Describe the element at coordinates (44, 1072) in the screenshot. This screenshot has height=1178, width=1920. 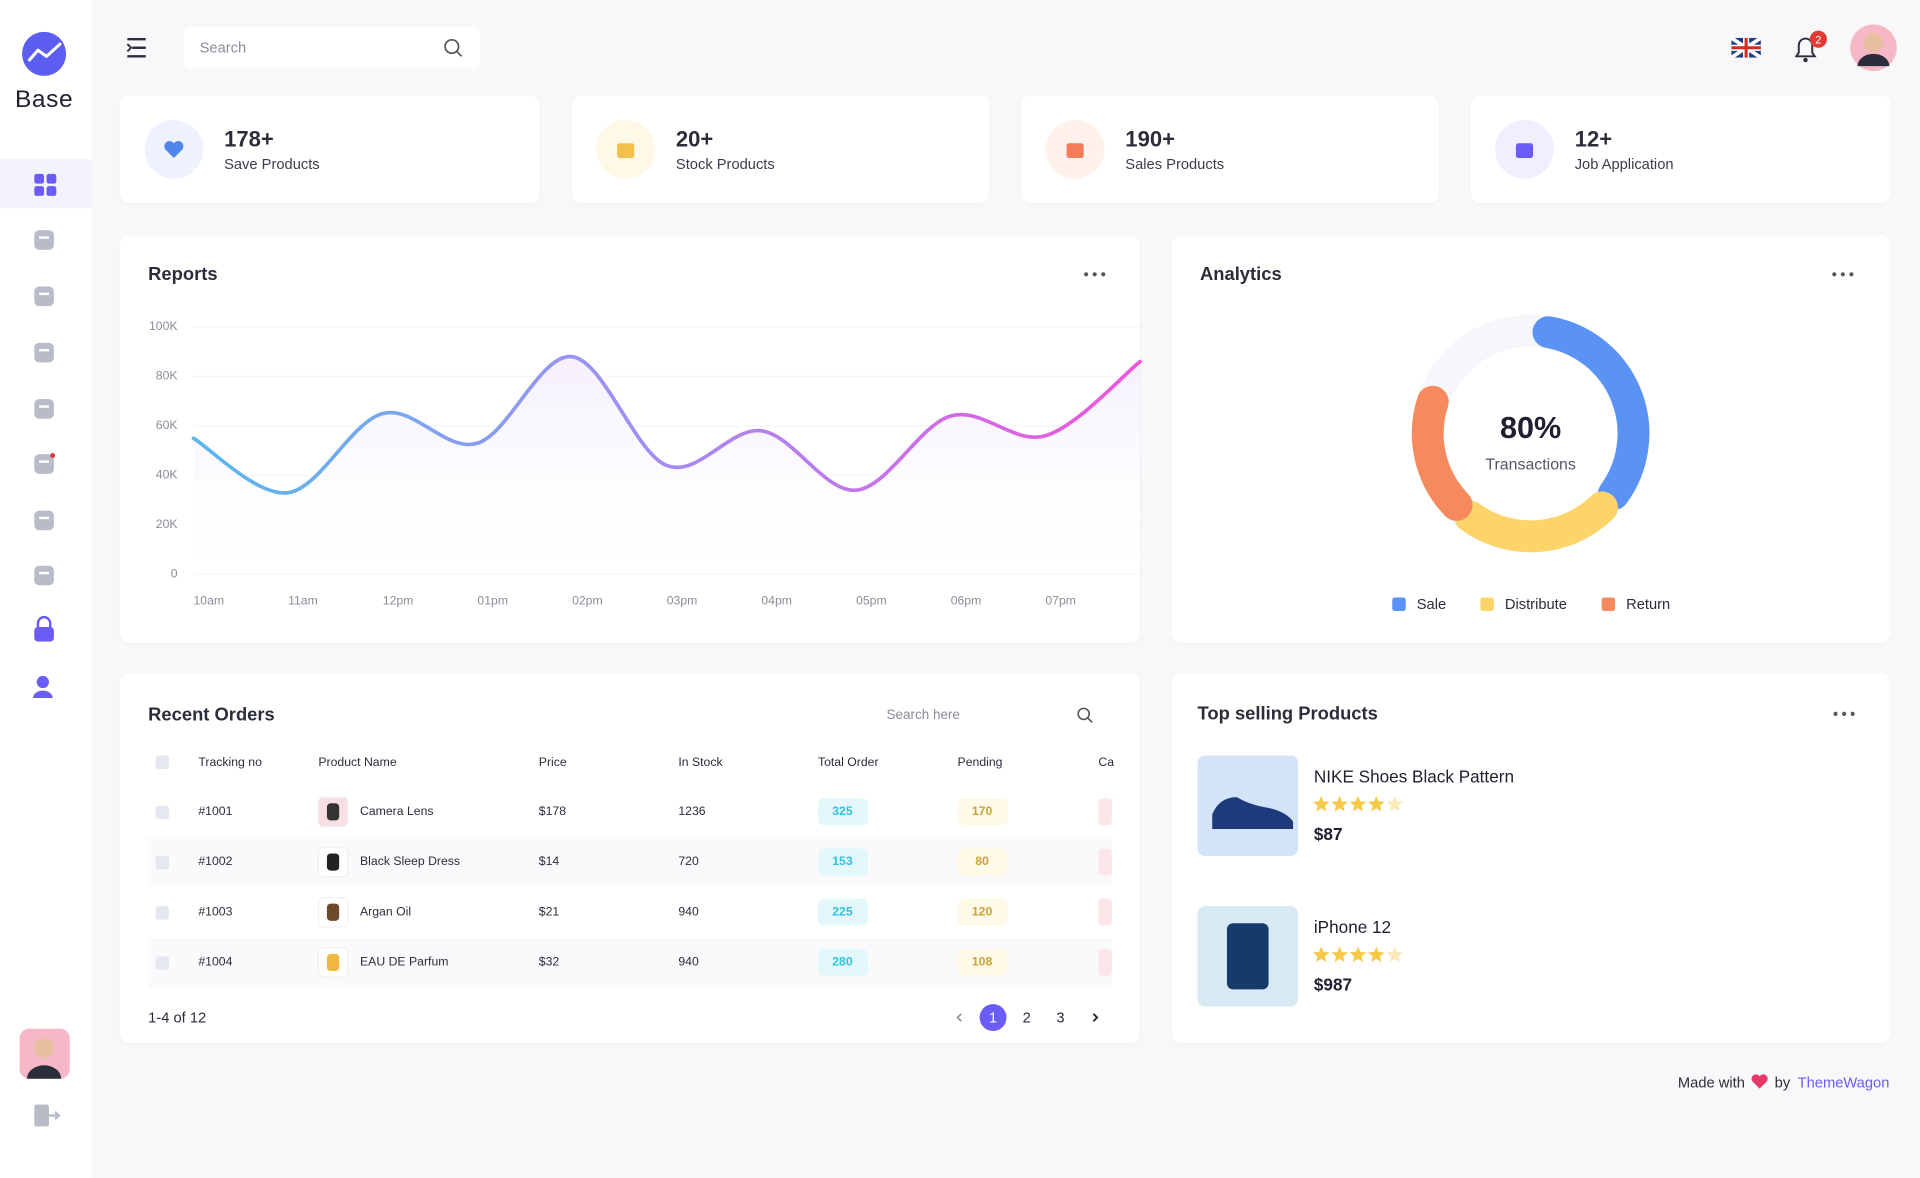
I see `avatar-body` at that location.